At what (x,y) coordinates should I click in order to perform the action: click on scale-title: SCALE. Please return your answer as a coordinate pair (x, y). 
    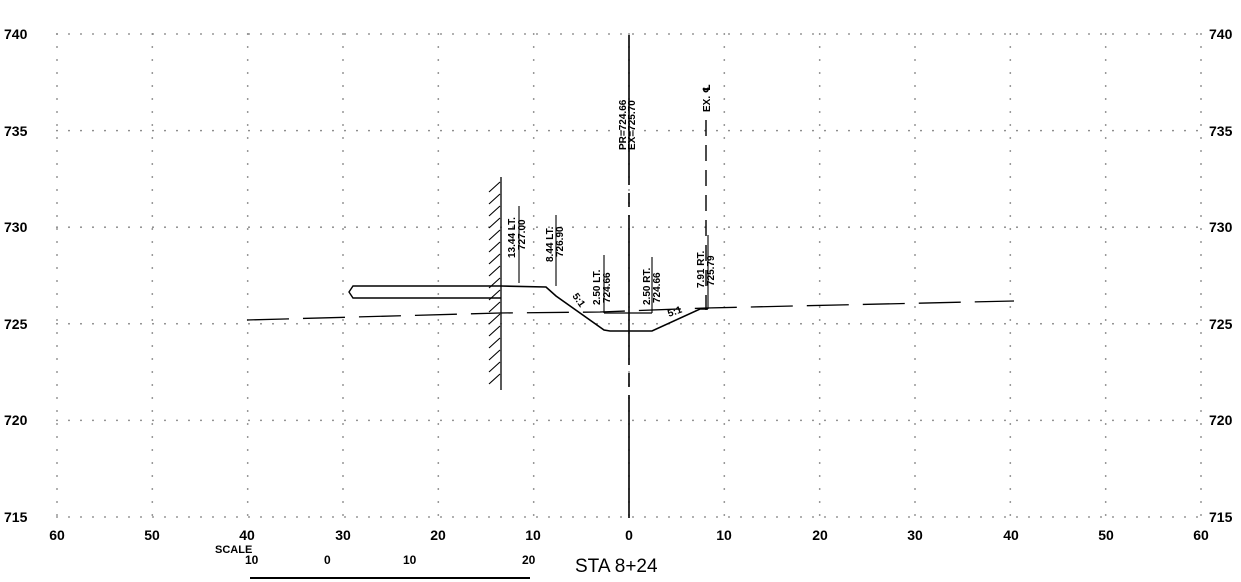
    Looking at the image, I should click on (233, 550).